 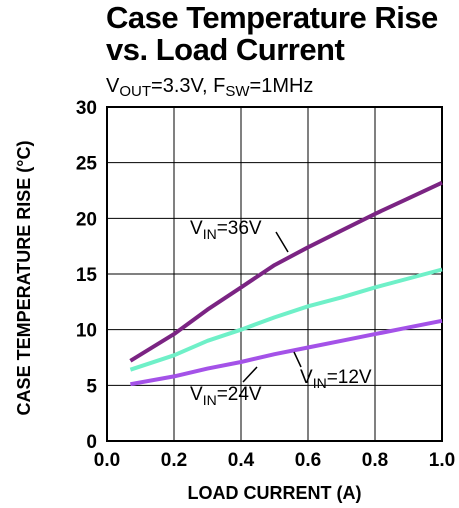 I want to click on y-tick-label-4: 20, so click(x=86, y=219).